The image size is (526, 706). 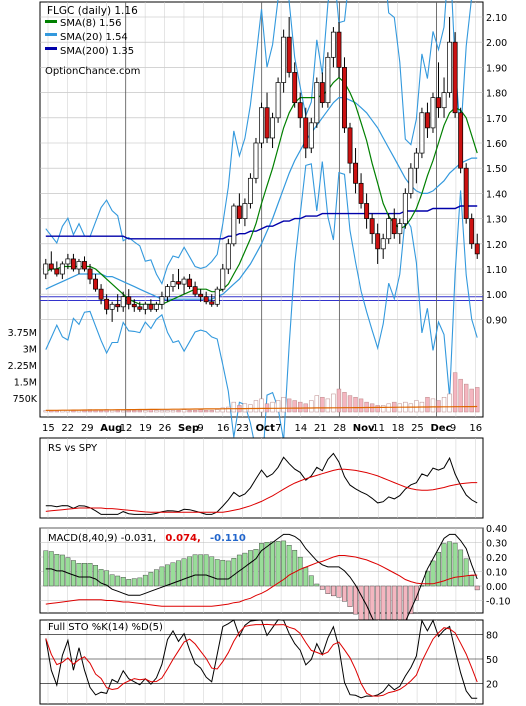 I want to click on x-tick-label: 25, so click(x=417, y=428).